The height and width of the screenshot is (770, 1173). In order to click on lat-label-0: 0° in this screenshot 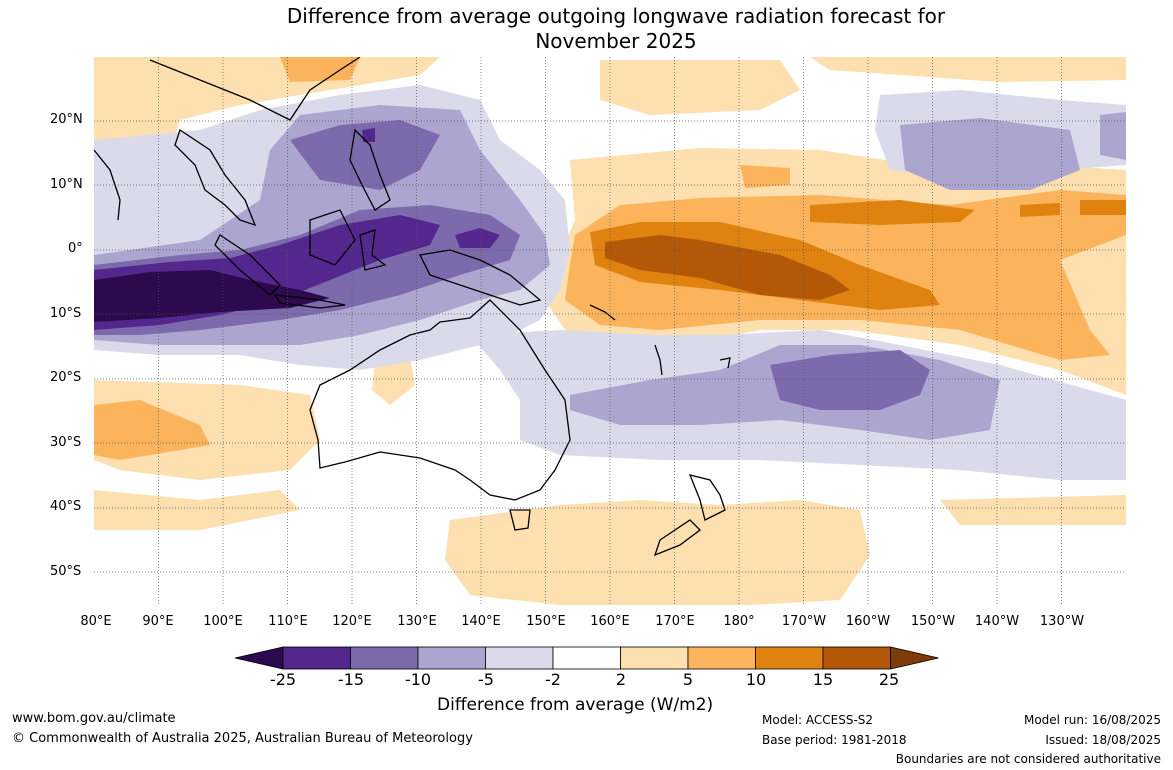, I will do `click(75, 248)`.